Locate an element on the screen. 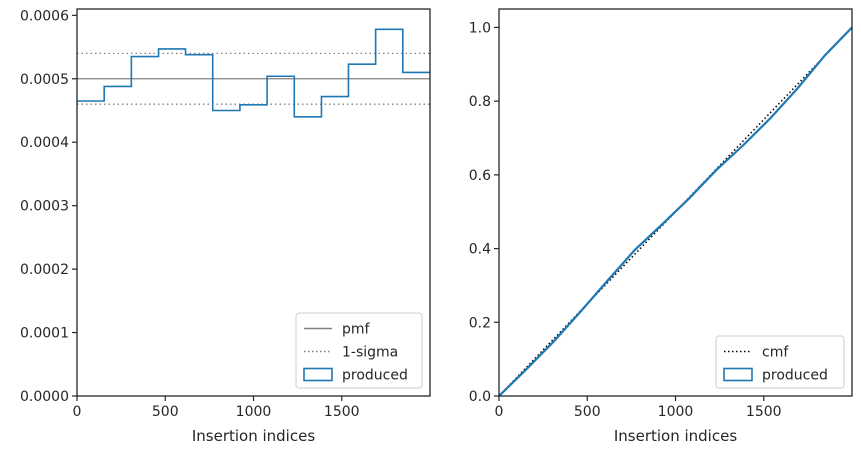  y-tick-label: 0.0005 is located at coordinates (44, 80).